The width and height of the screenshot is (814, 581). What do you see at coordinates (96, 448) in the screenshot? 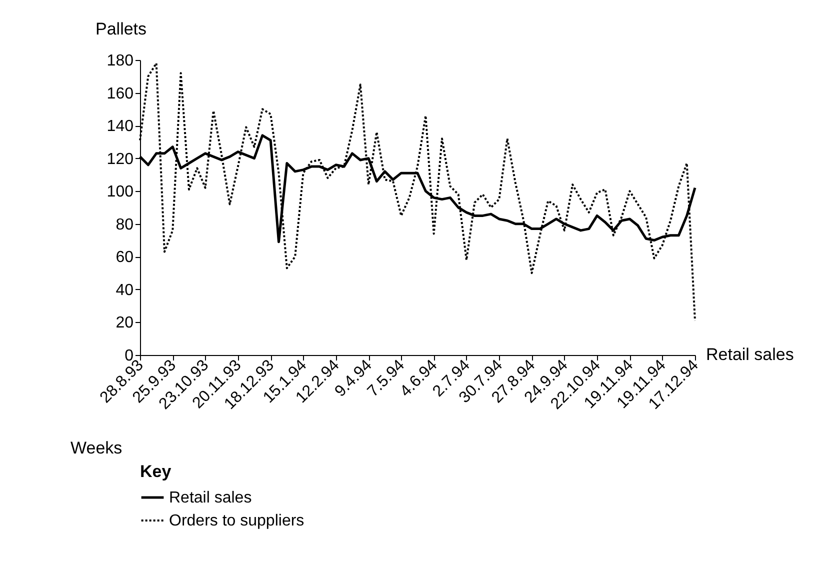
I see `x-axis-title: Weeks` at bounding box center [96, 448].